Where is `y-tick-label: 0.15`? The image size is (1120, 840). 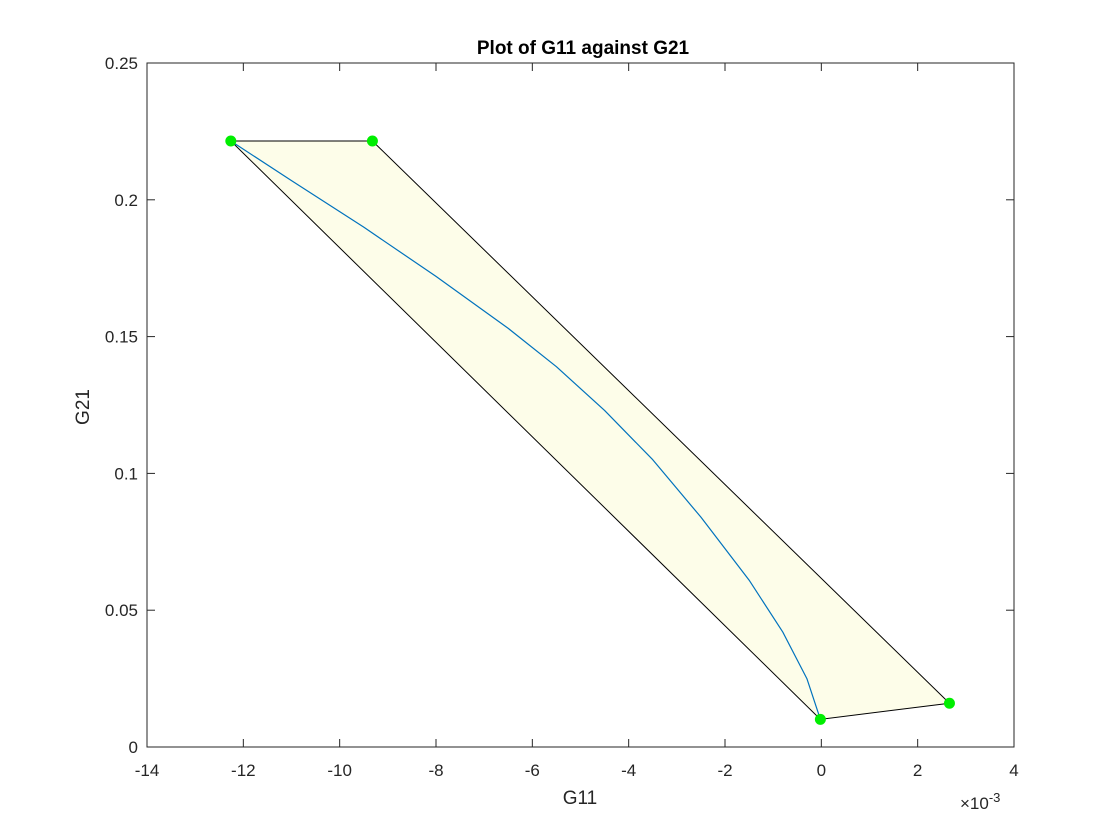
y-tick-label: 0.15 is located at coordinates (121, 337).